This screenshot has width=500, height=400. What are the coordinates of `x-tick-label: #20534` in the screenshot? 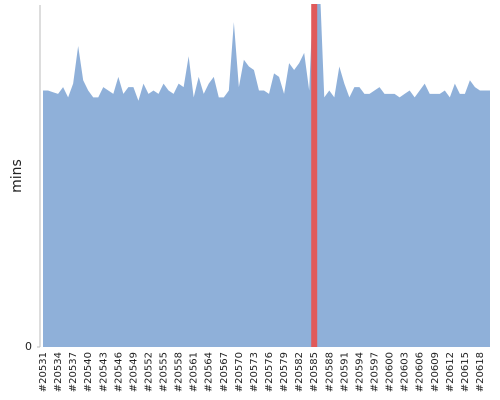 It's located at (58, 372).